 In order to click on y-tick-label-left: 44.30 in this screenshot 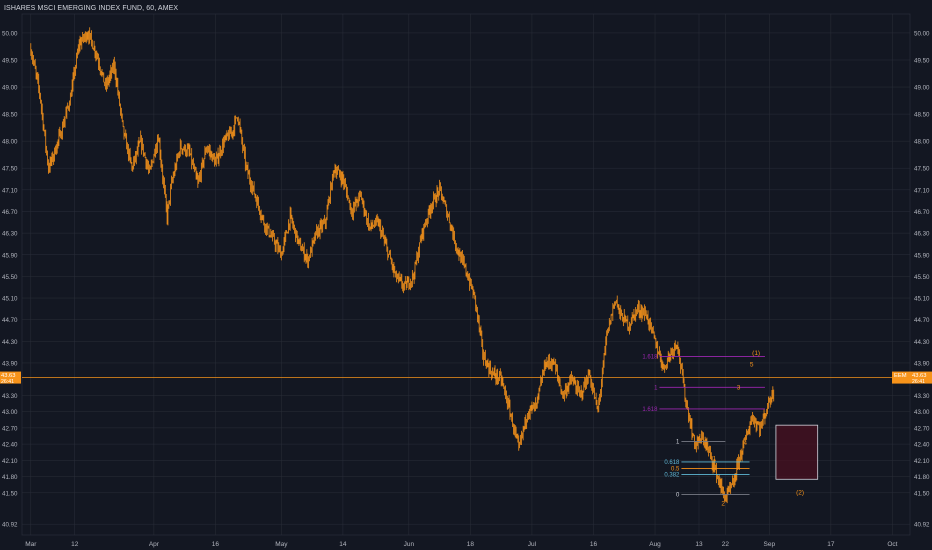, I will do `click(10, 342)`.